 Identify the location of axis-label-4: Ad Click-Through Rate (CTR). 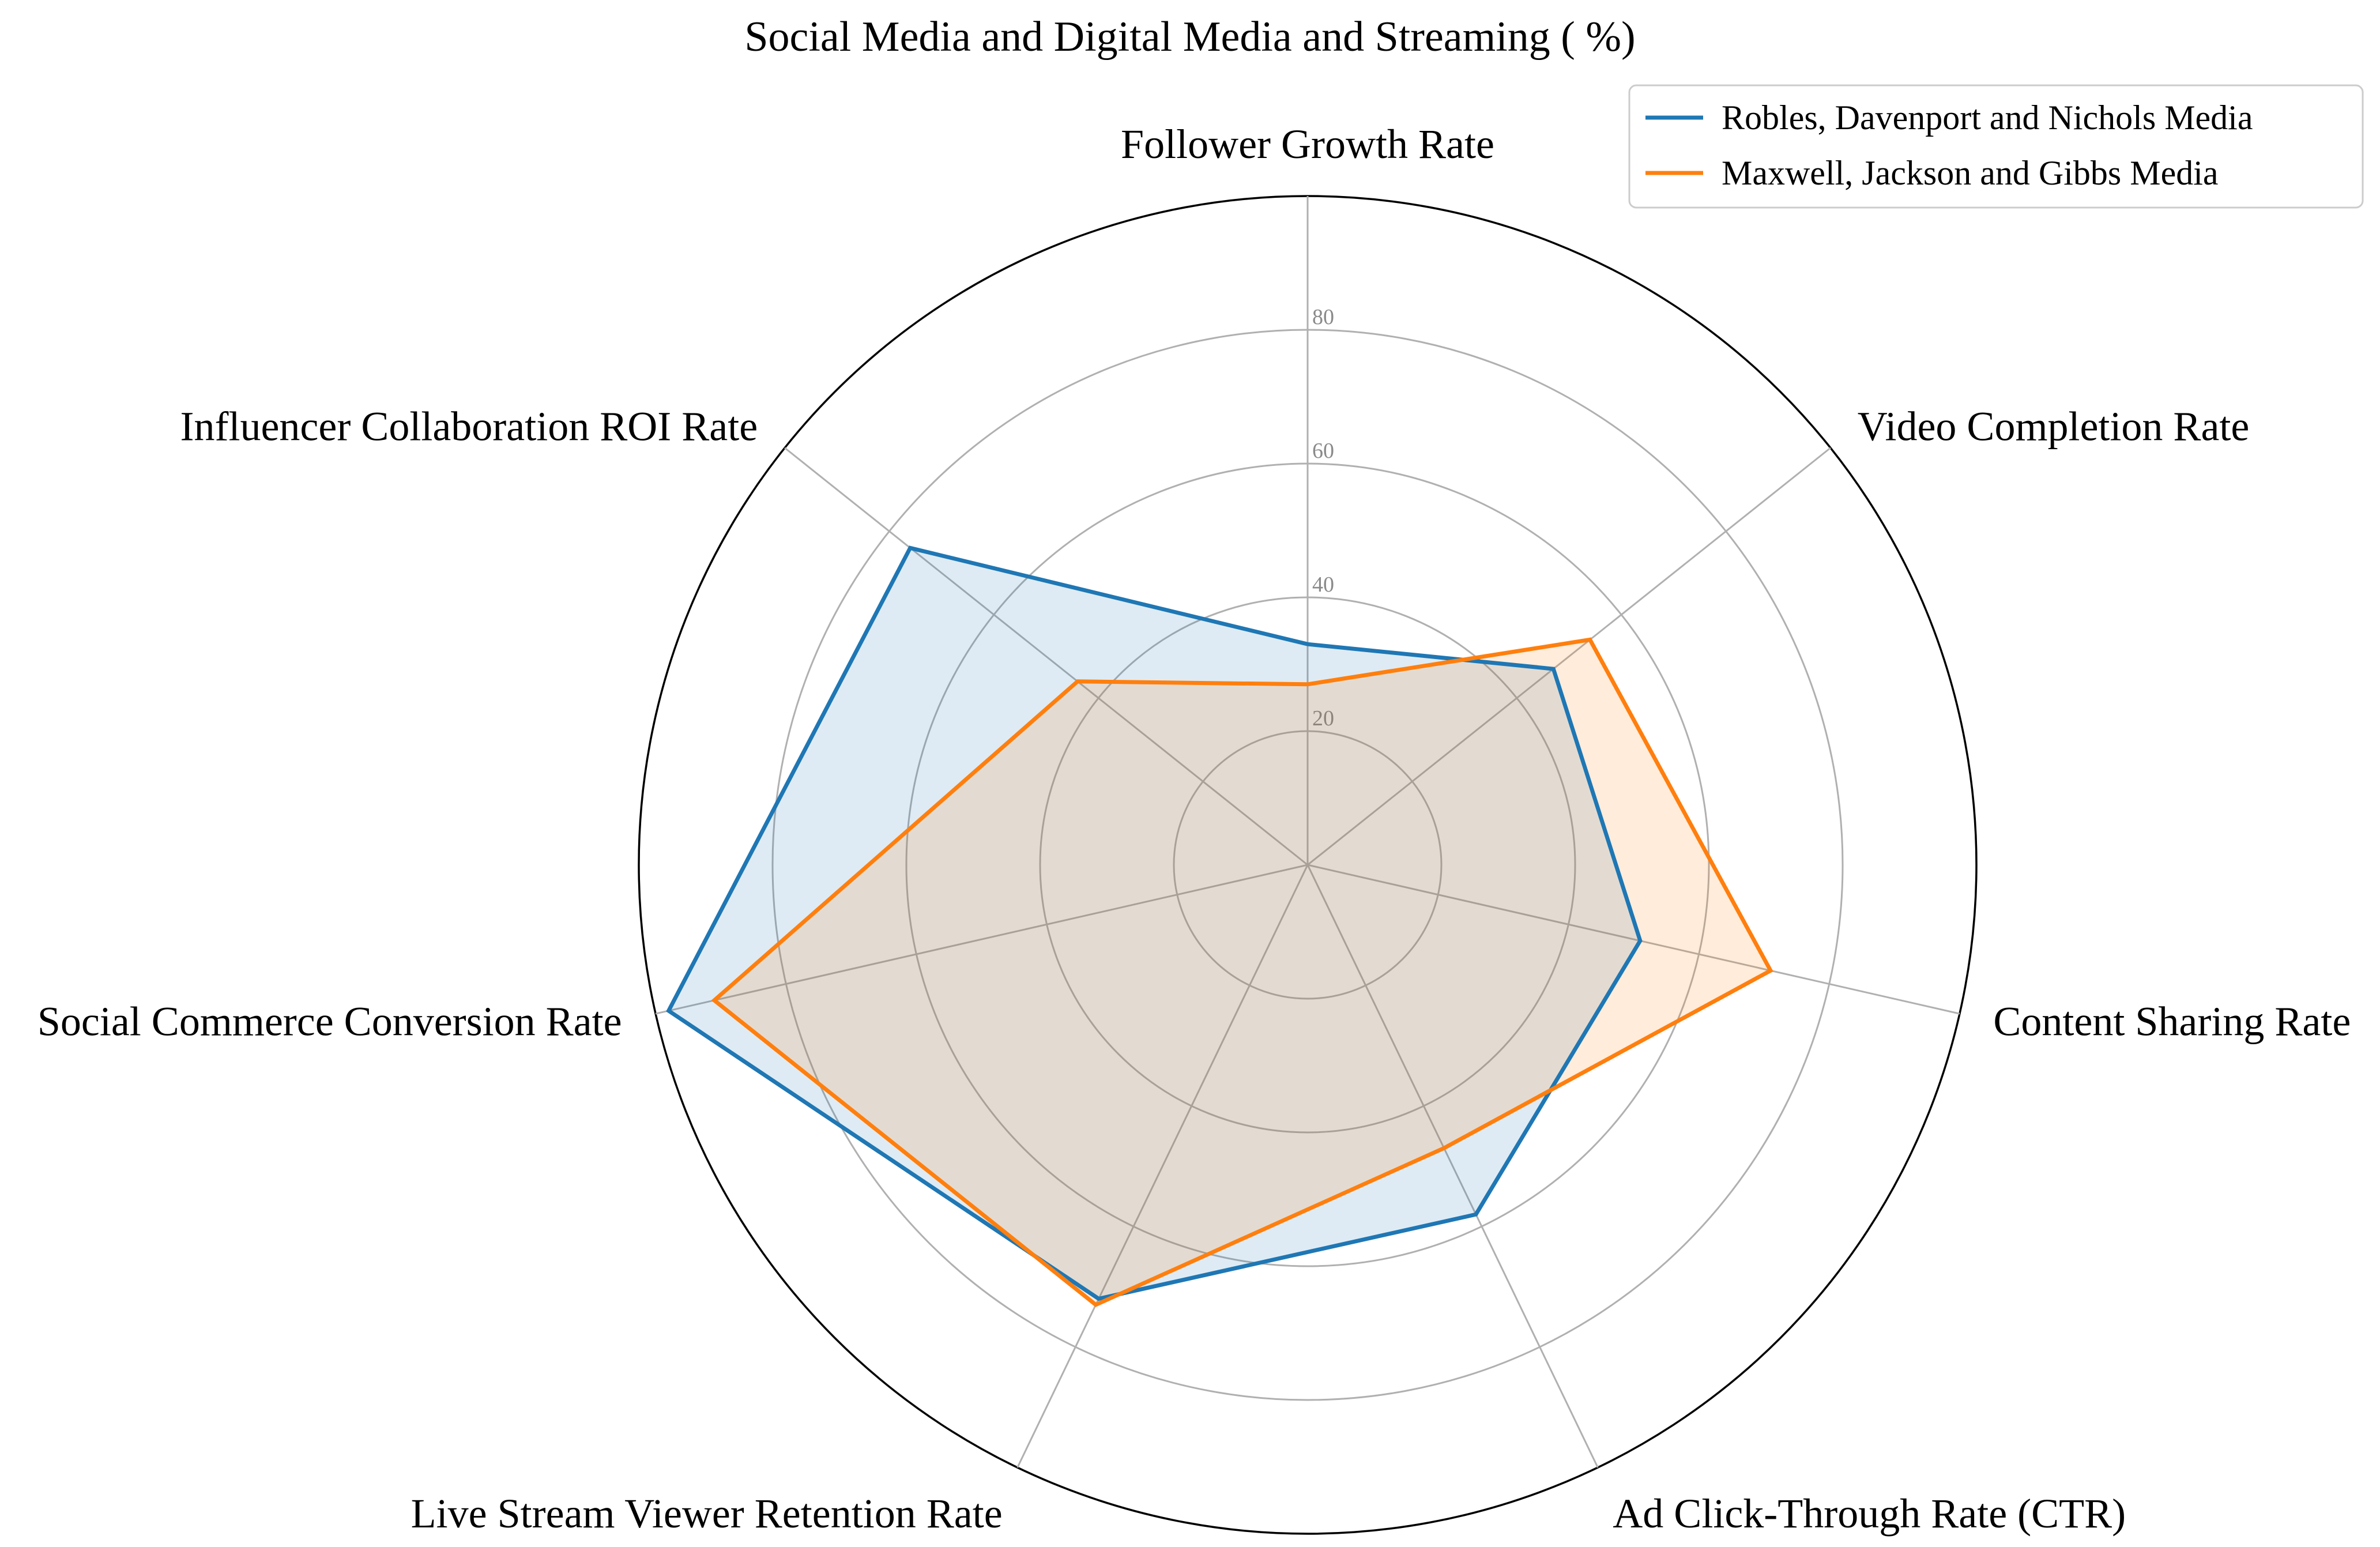
(1870, 1514).